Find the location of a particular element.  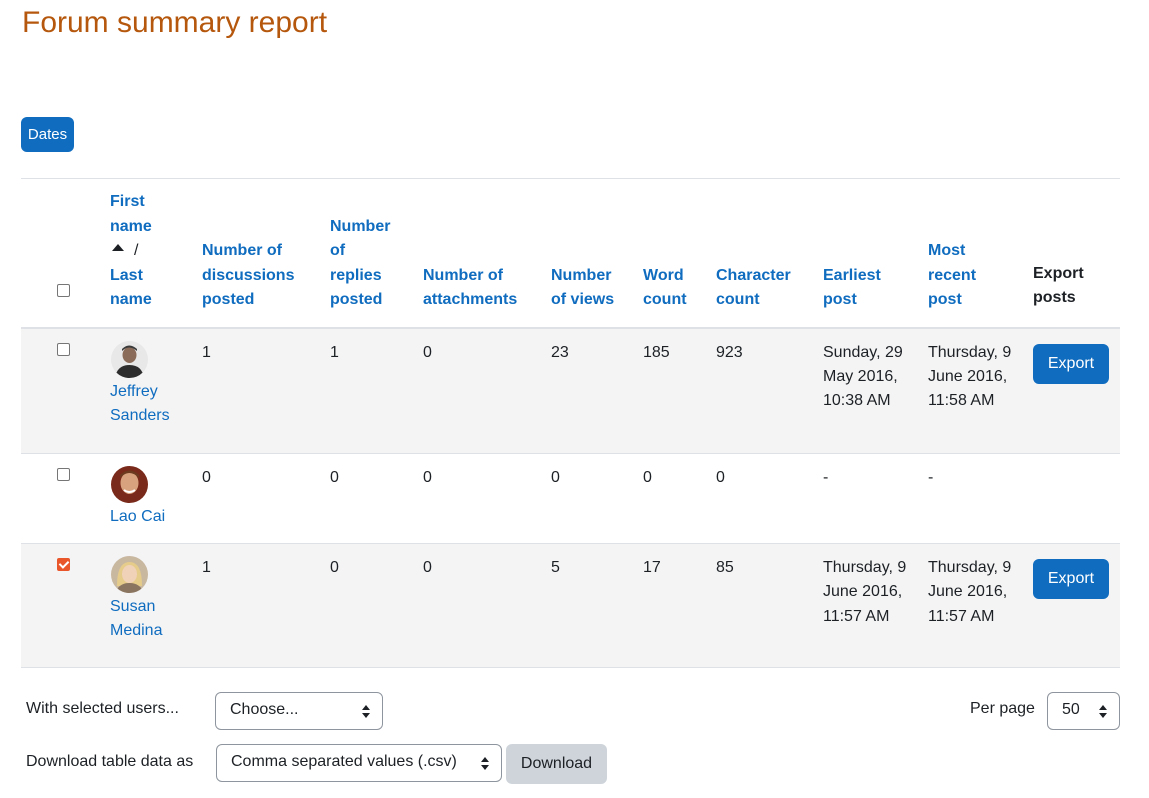

user-name-link: Jeffrey Sanders is located at coordinates (140, 403).